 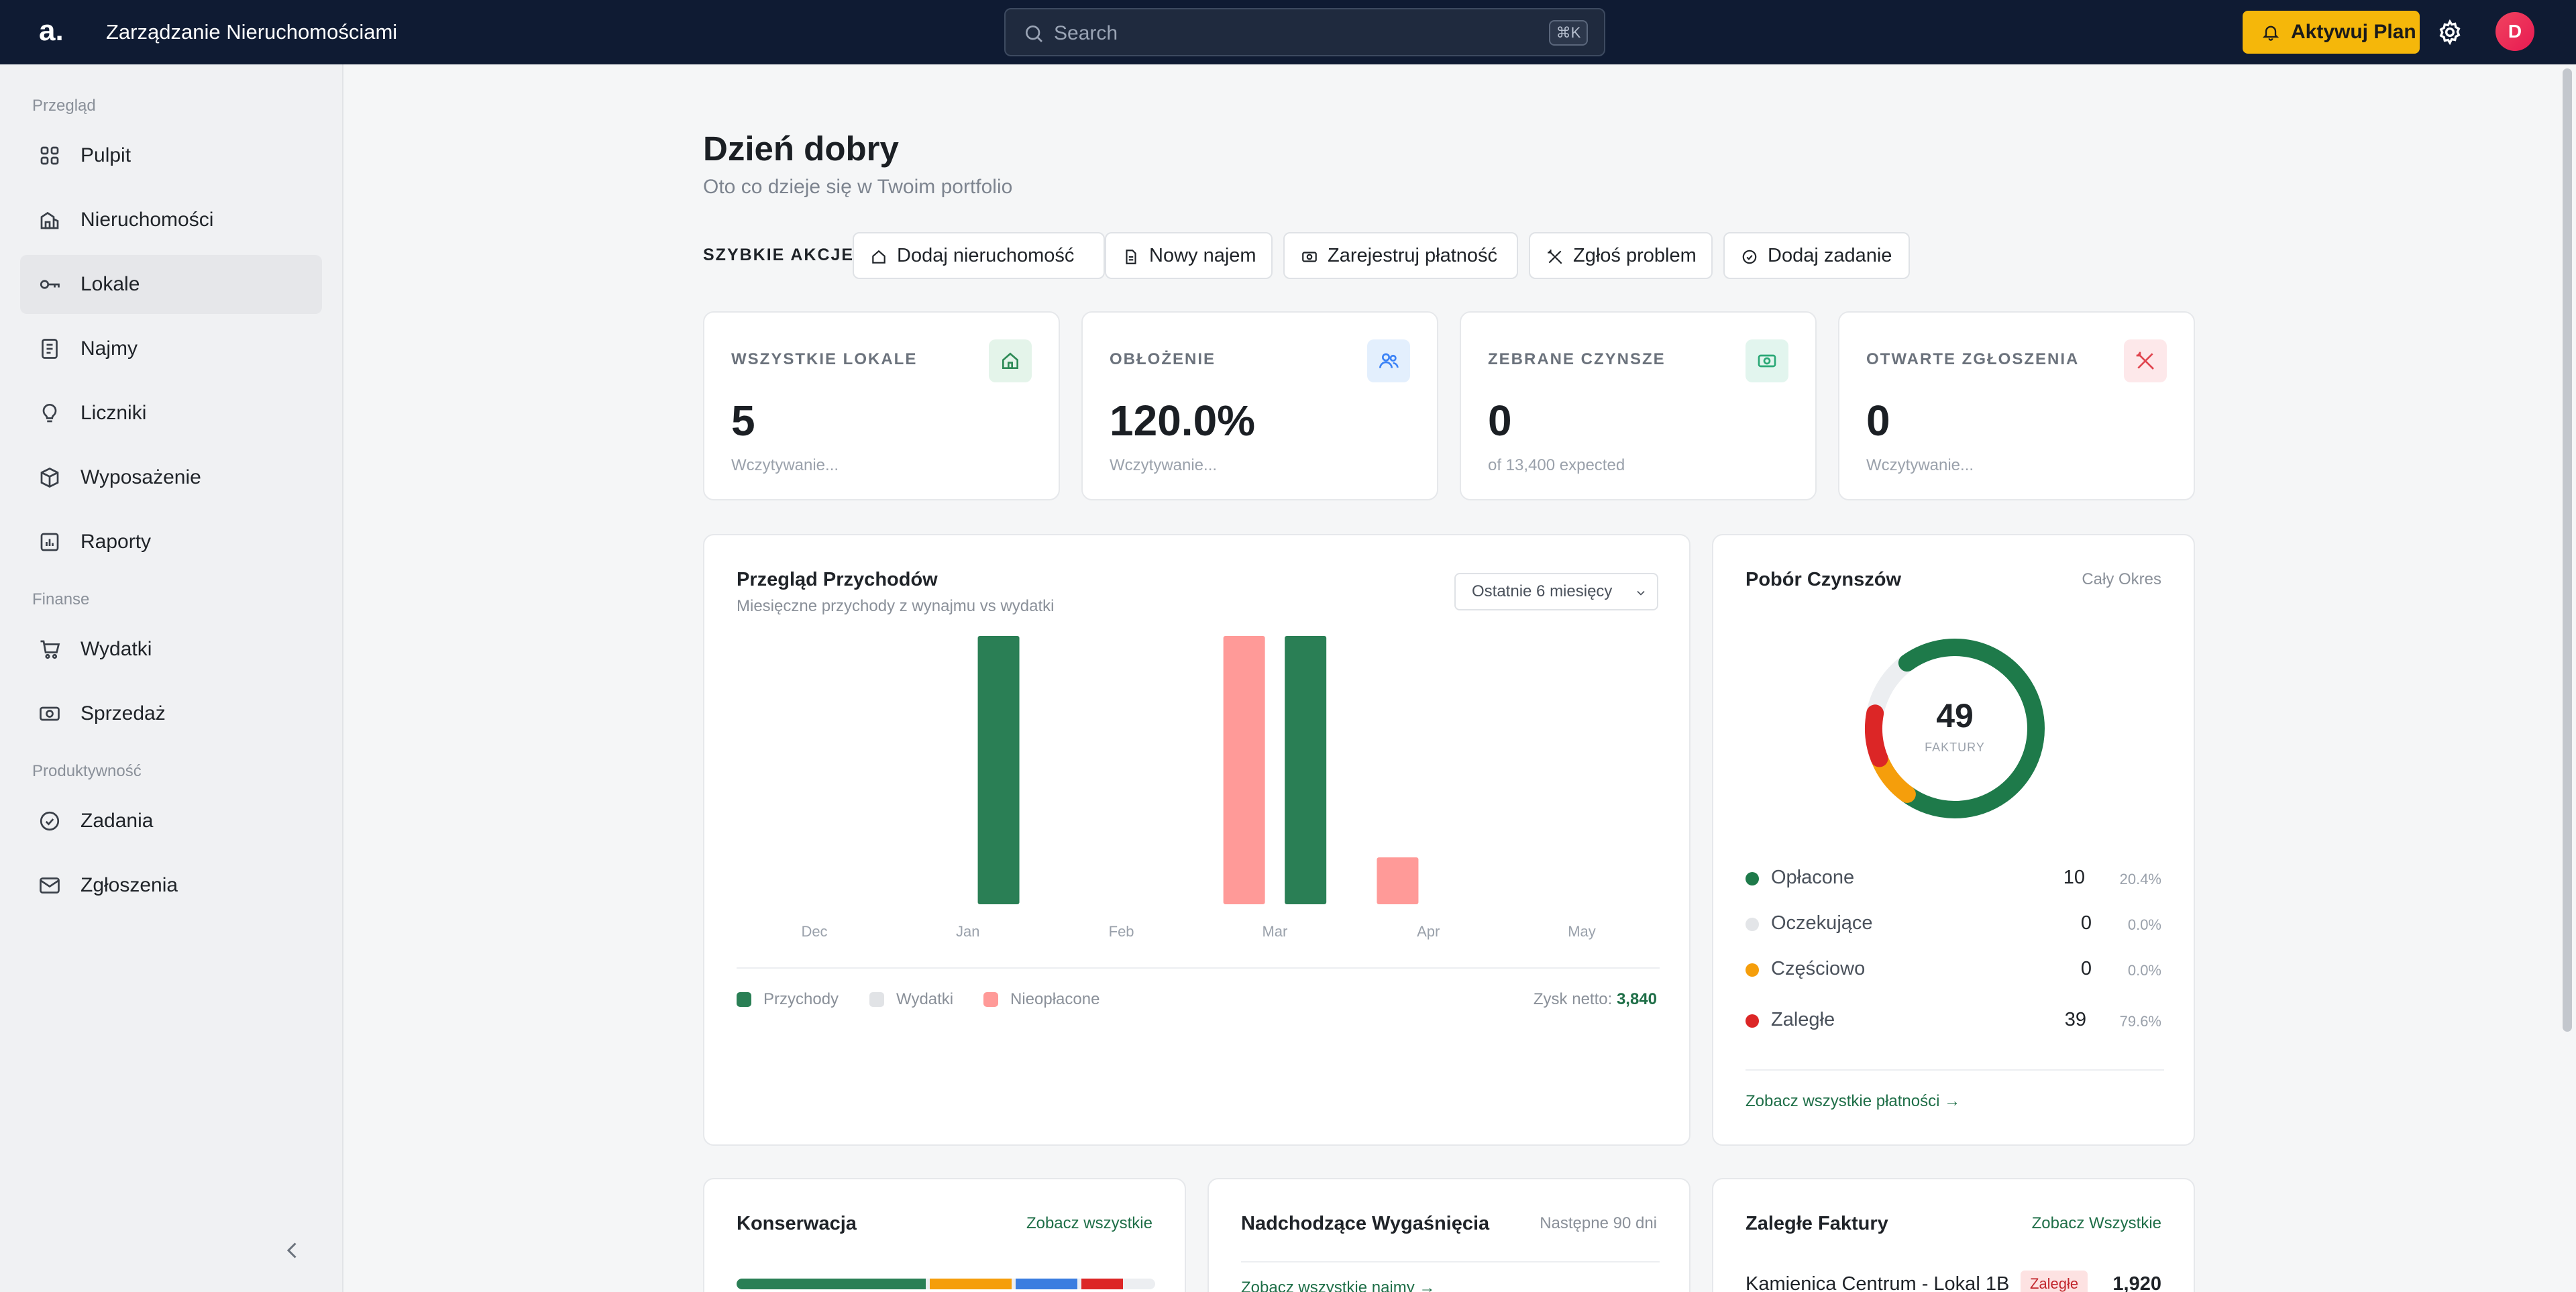 I want to click on page-subtitle: Oto co dzieje się w Twoim portfolio, so click(x=858, y=187).